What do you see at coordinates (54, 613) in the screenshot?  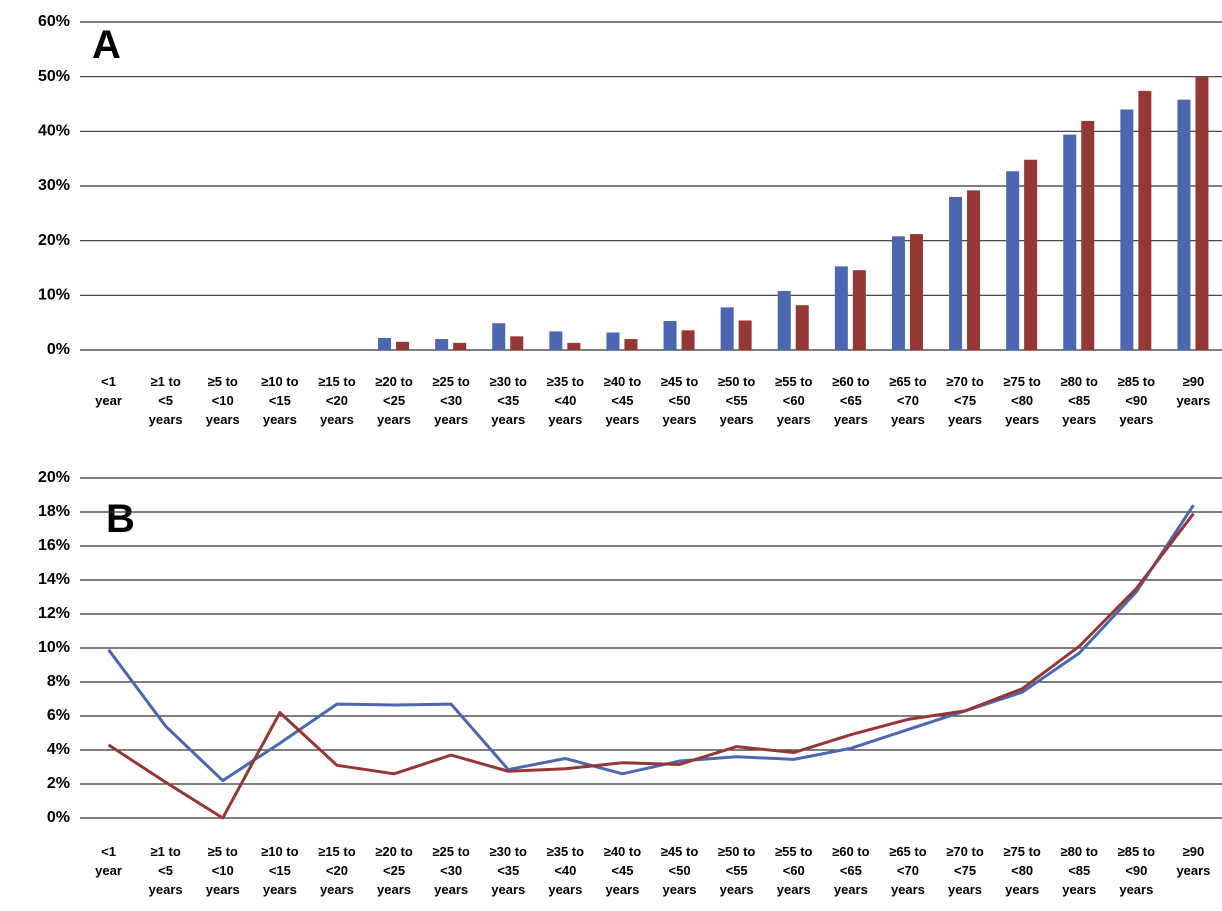 I see `y-tick-label: 12%` at bounding box center [54, 613].